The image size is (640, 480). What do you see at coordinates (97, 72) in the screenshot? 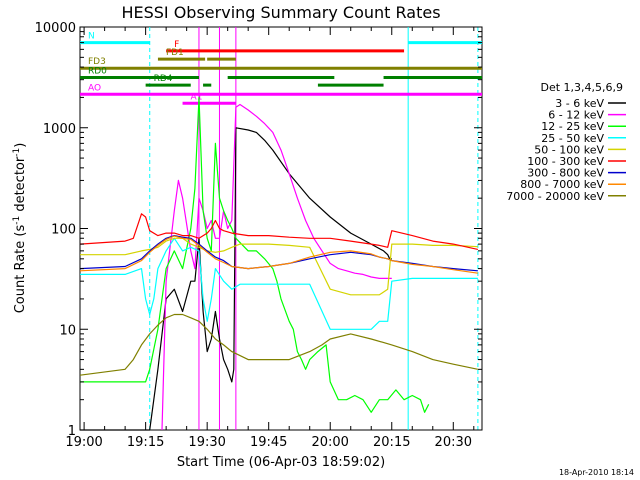
I see `flag-label-rd0: RD0` at bounding box center [97, 72].